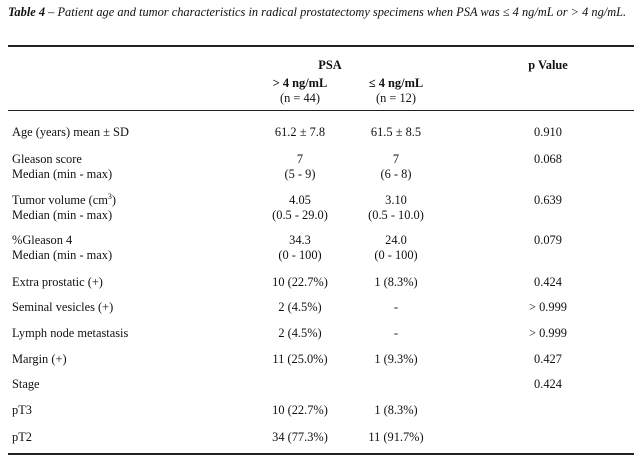 The width and height of the screenshot is (640, 460). What do you see at coordinates (22, 437) in the screenshot?
I see `row-label: pT2` at bounding box center [22, 437].